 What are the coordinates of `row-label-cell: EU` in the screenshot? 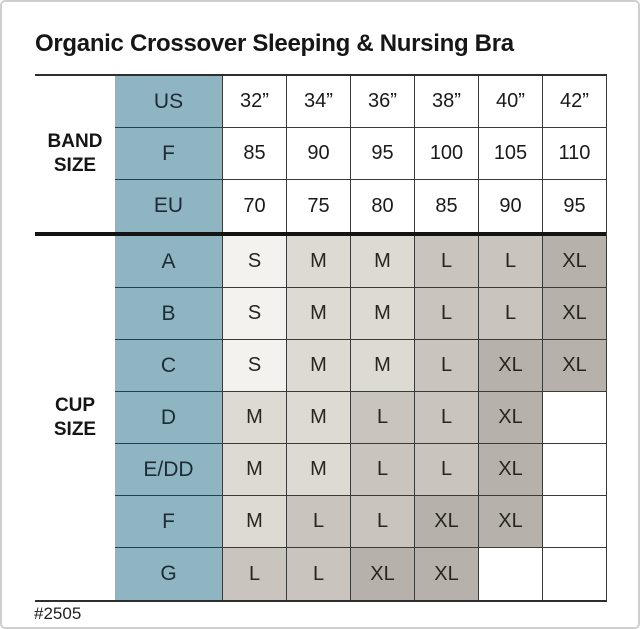 It's located at (168, 206).